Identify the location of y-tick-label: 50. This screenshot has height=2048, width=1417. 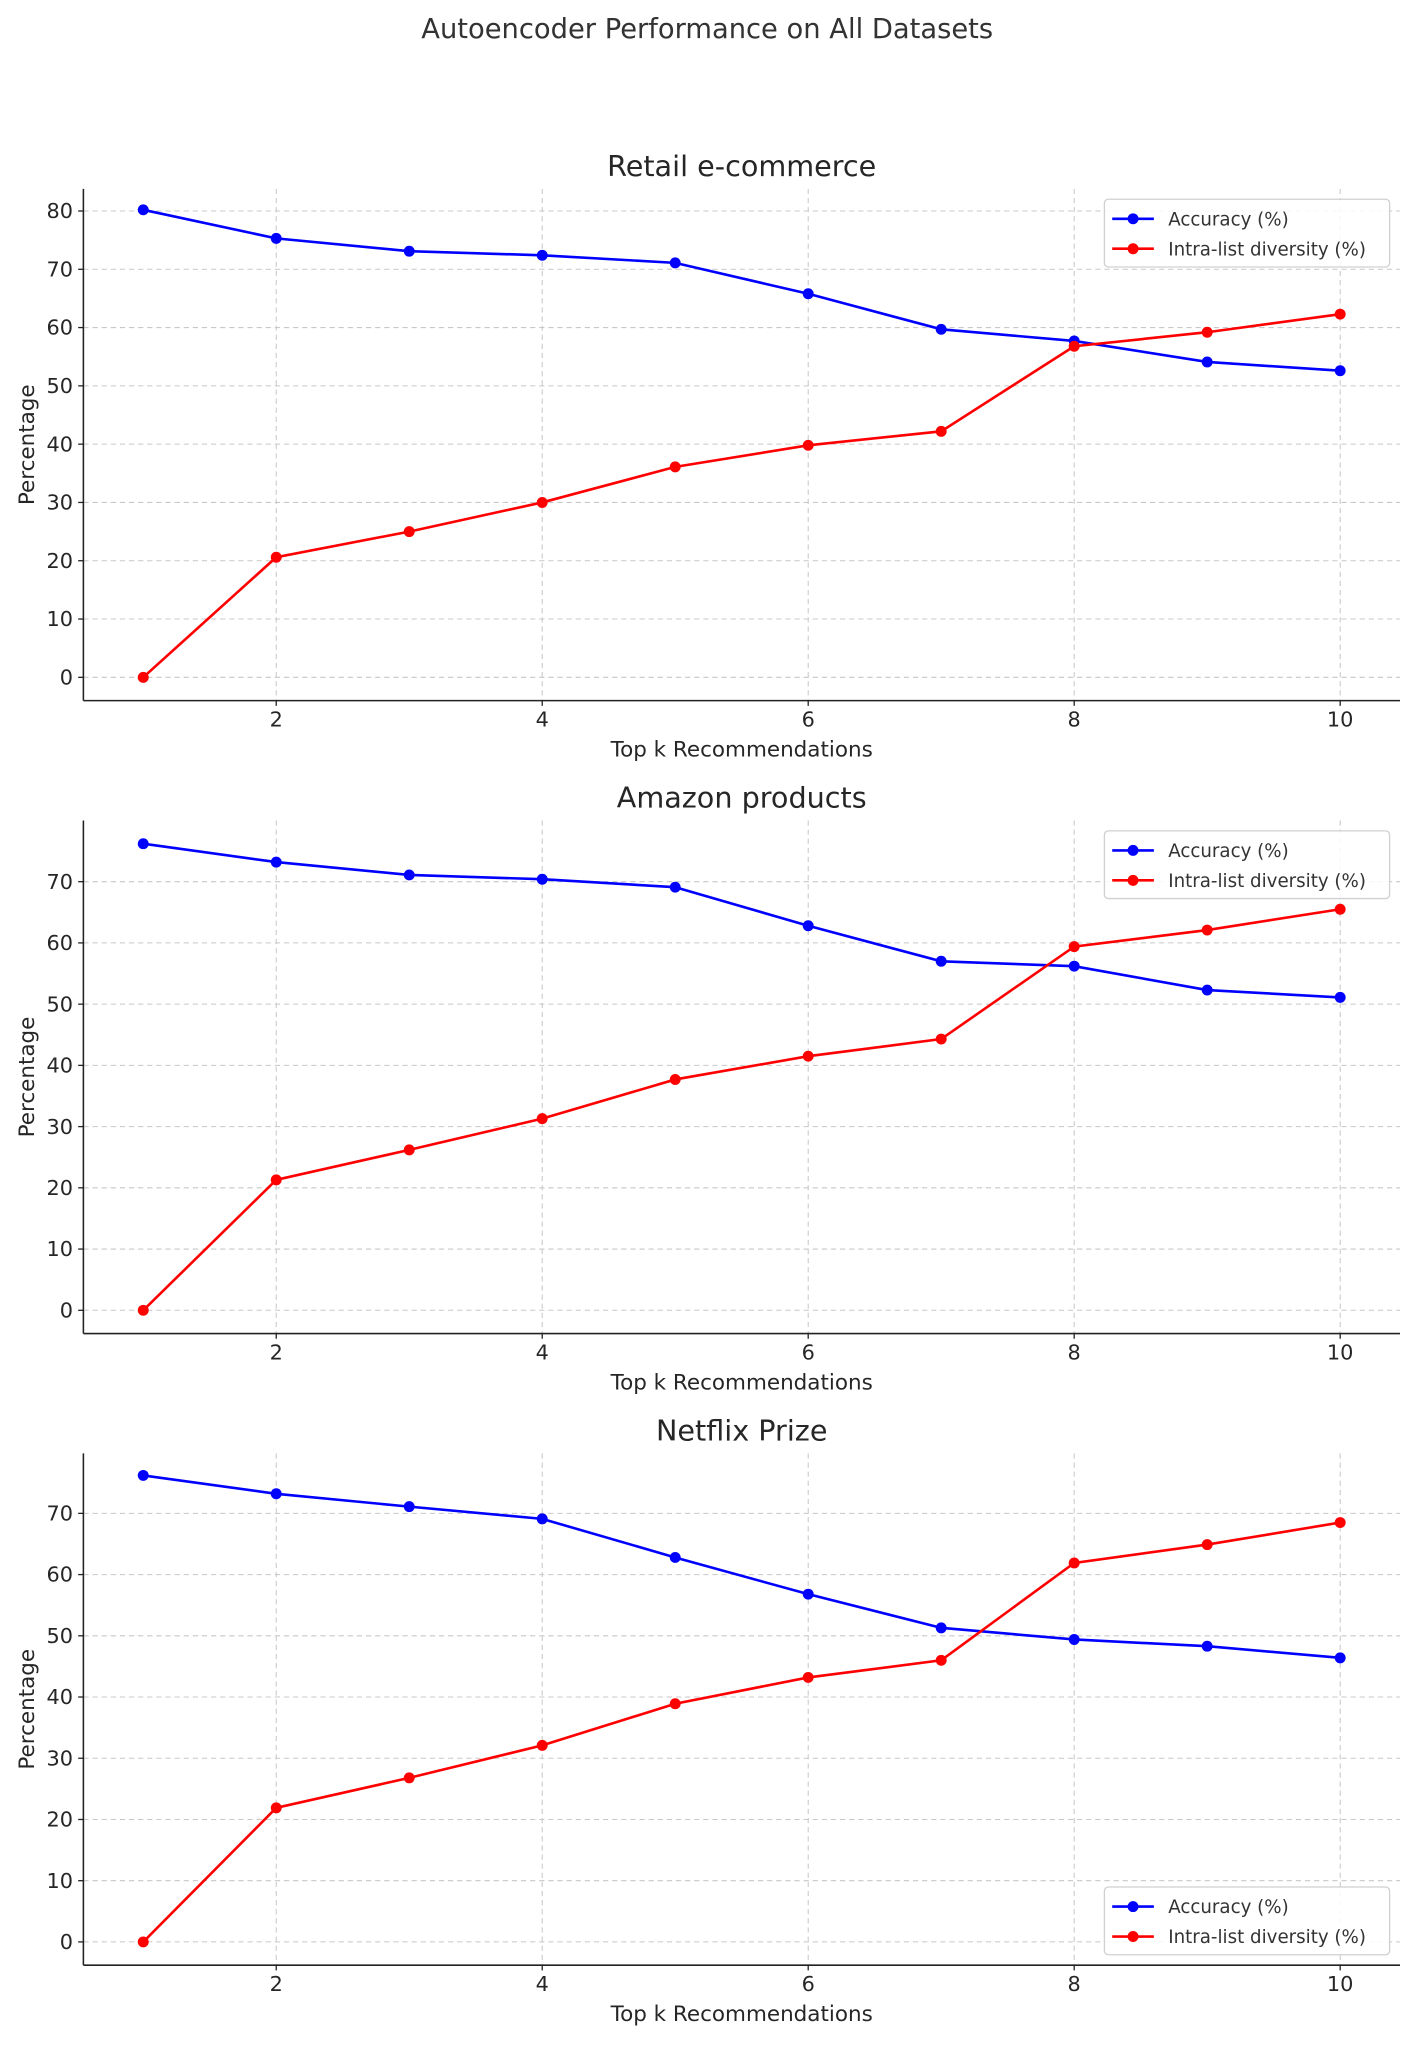
(59, 1636).